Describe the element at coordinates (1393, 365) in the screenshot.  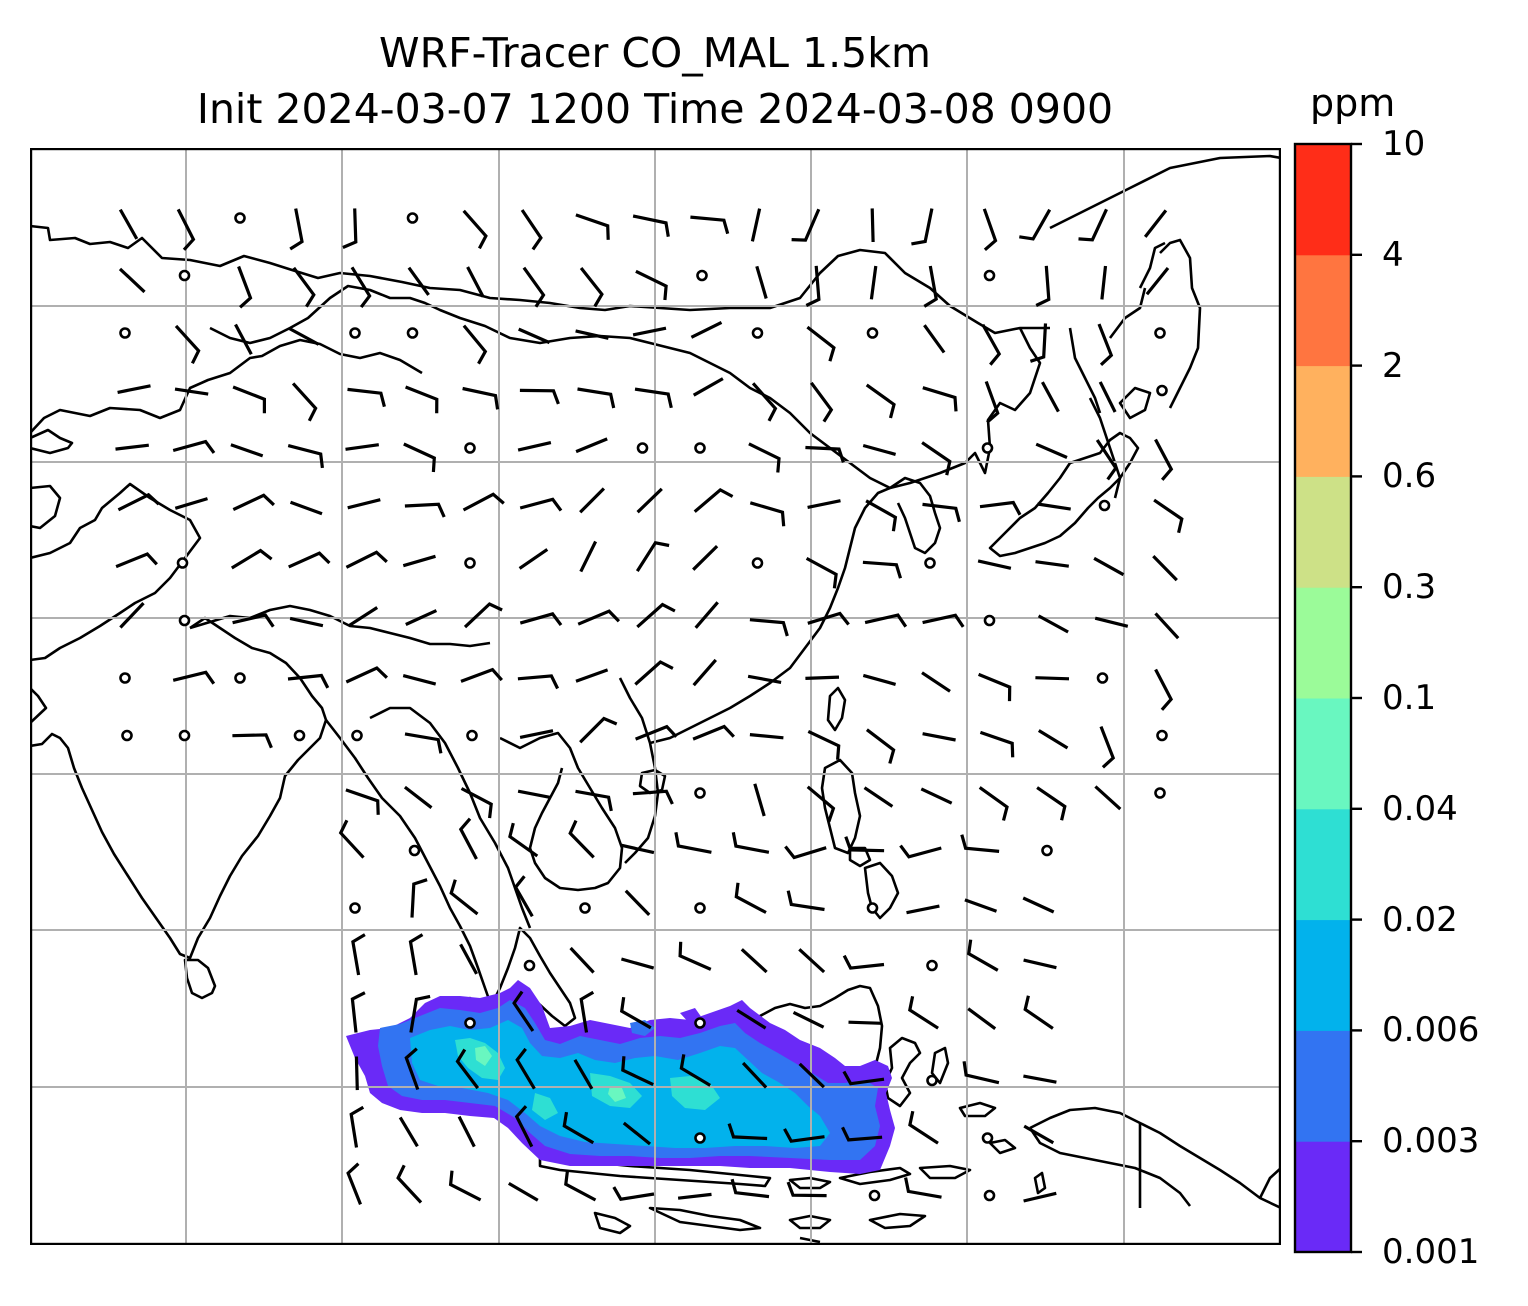
I see `colorbar-tick-label: 2` at that location.